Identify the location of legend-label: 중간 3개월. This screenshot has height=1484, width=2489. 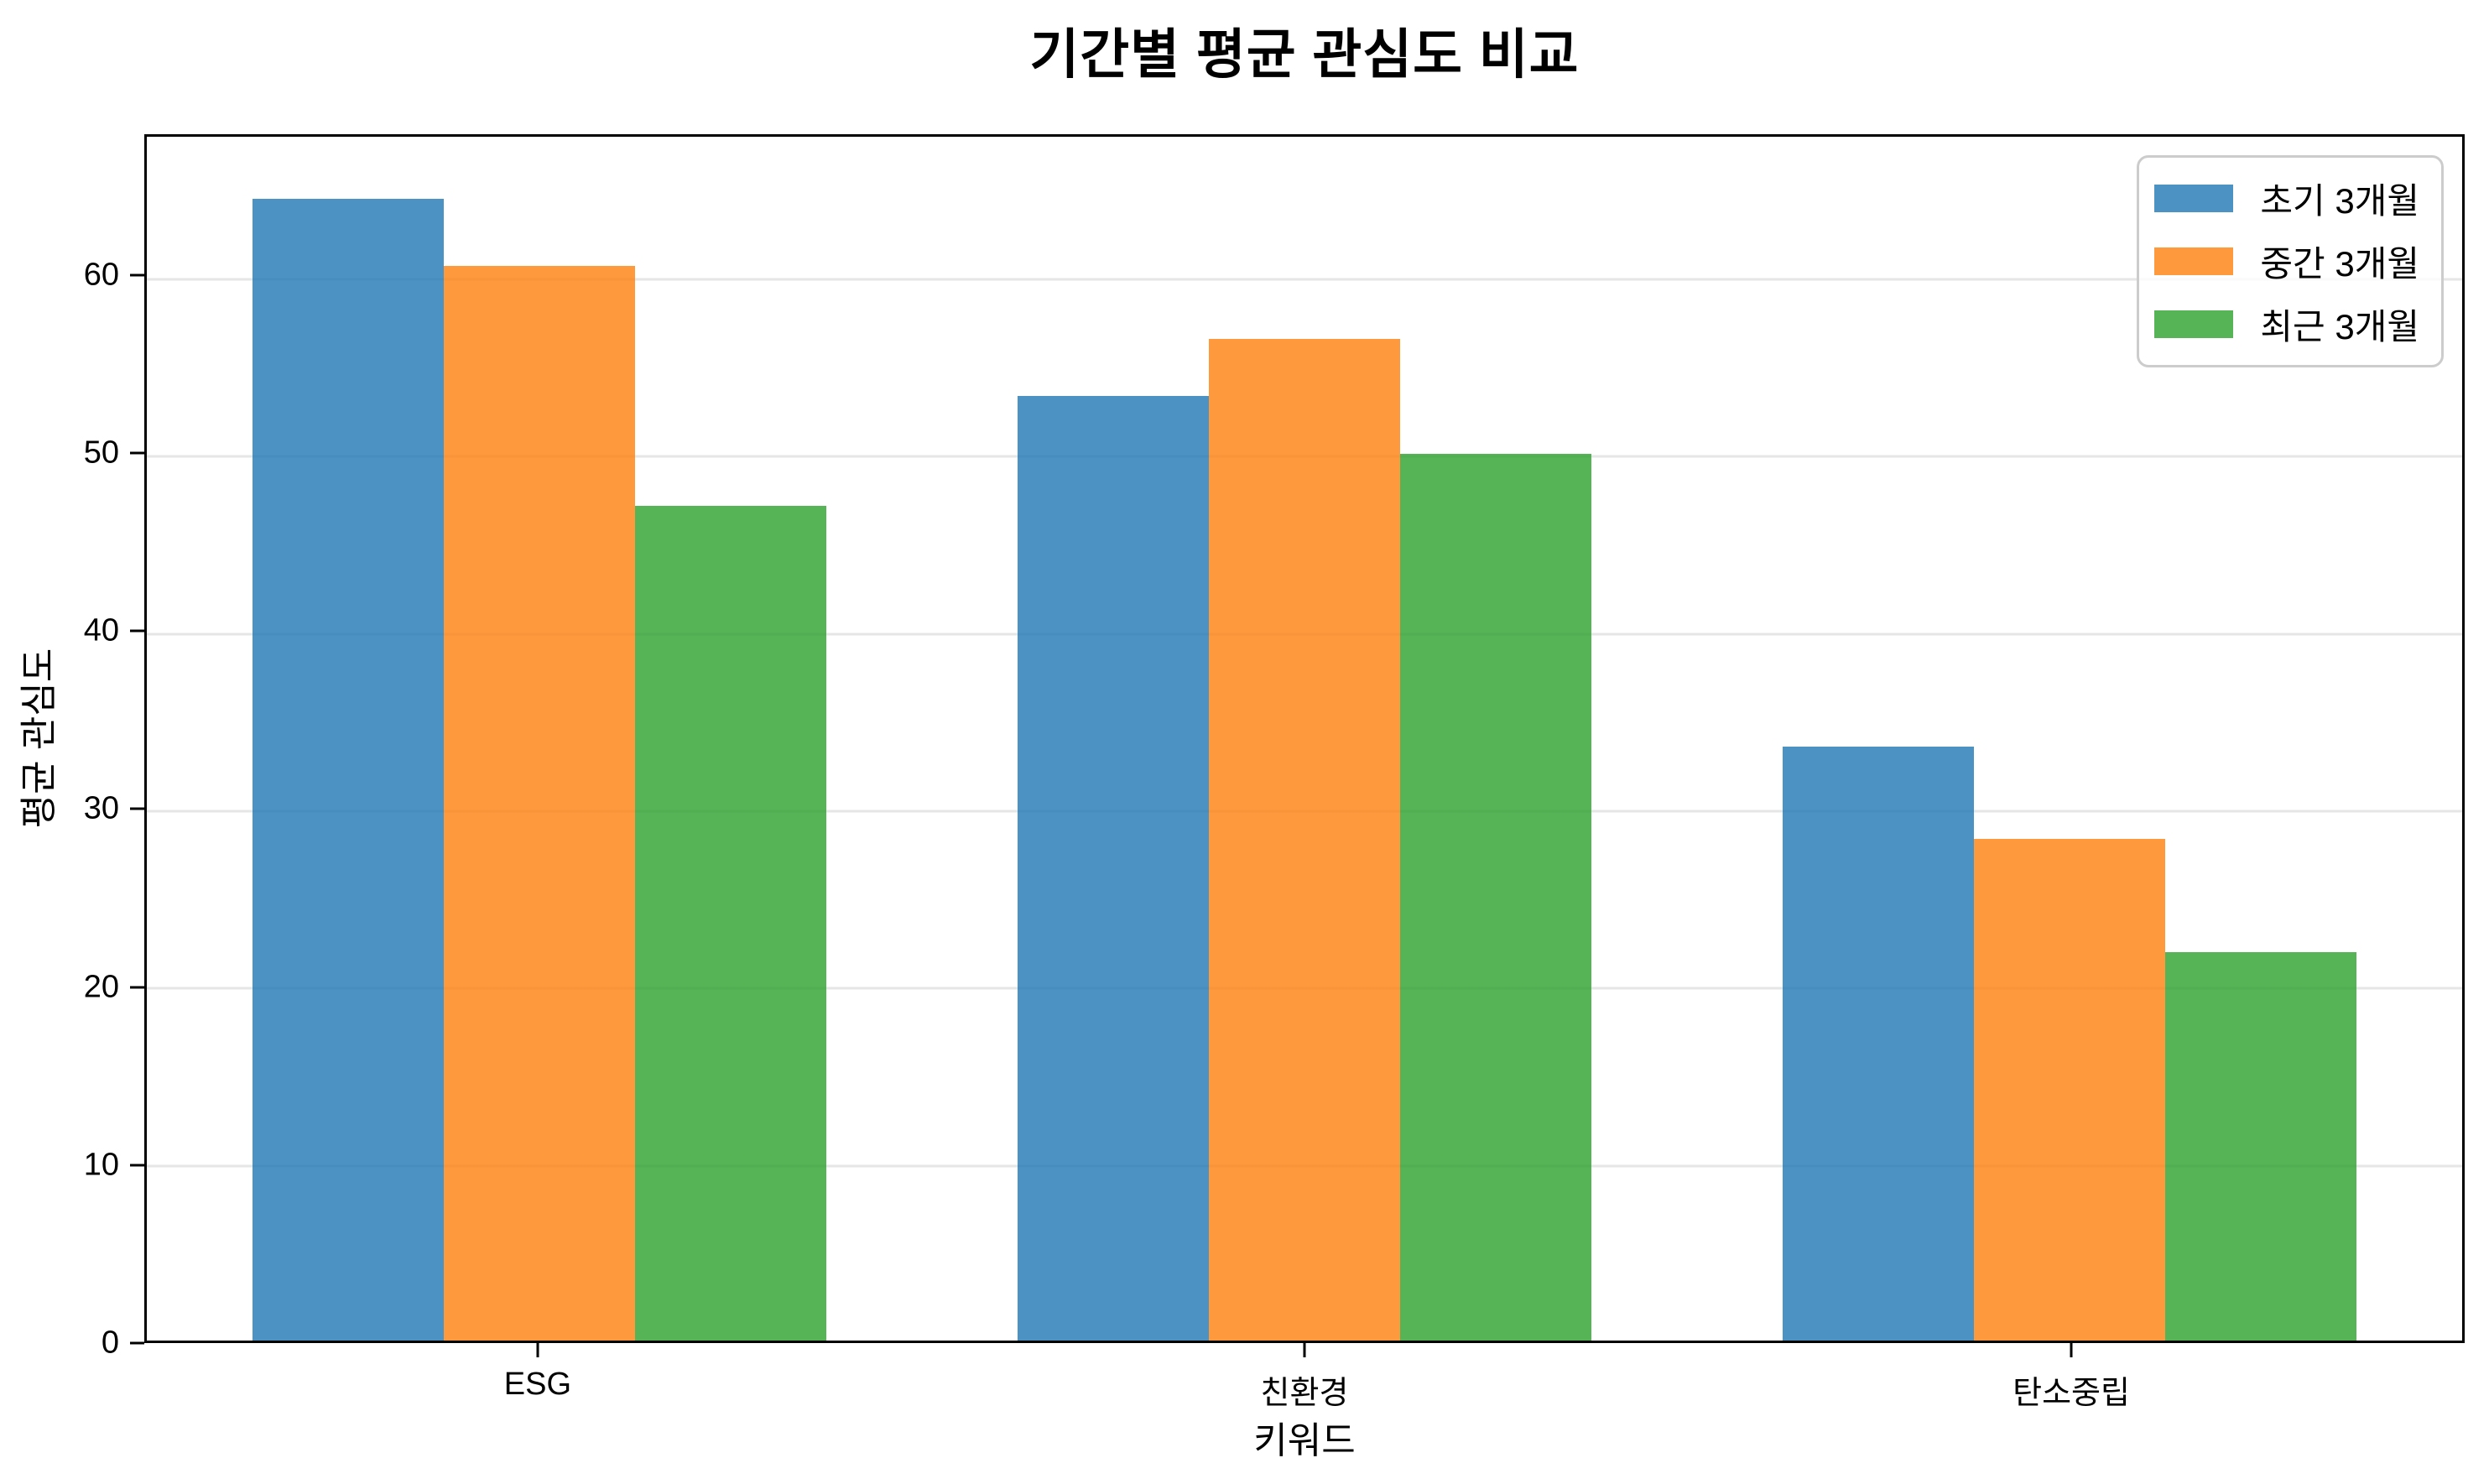
(2339, 264).